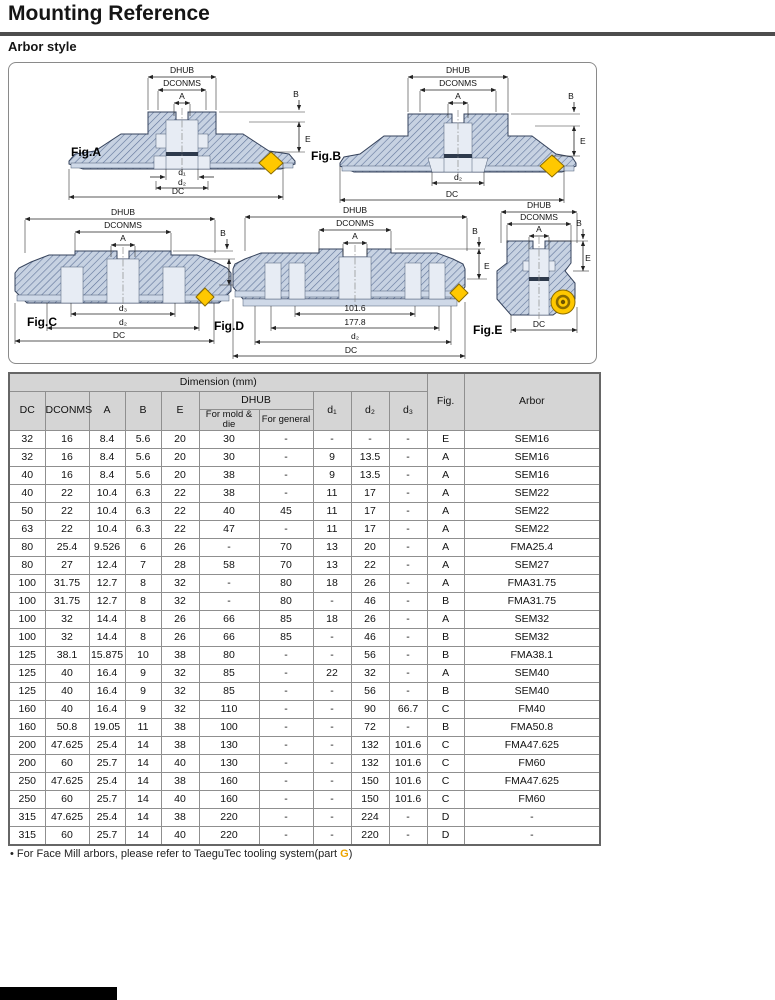 The height and width of the screenshot is (1000, 775). Describe the element at coordinates (304, 673) in the screenshot. I see `table-row: 125 40 16.4 9 32 85-22 32- A SEM40` at that location.